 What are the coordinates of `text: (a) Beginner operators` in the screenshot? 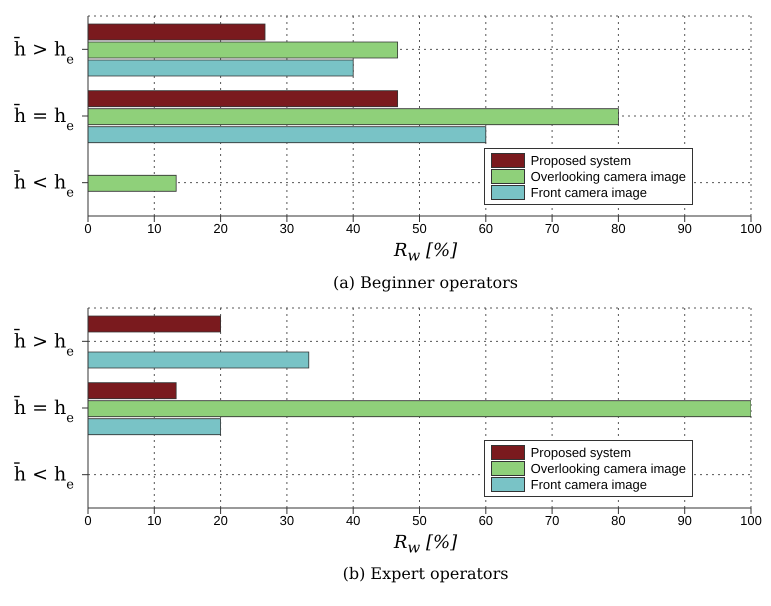 It's located at (425, 282).